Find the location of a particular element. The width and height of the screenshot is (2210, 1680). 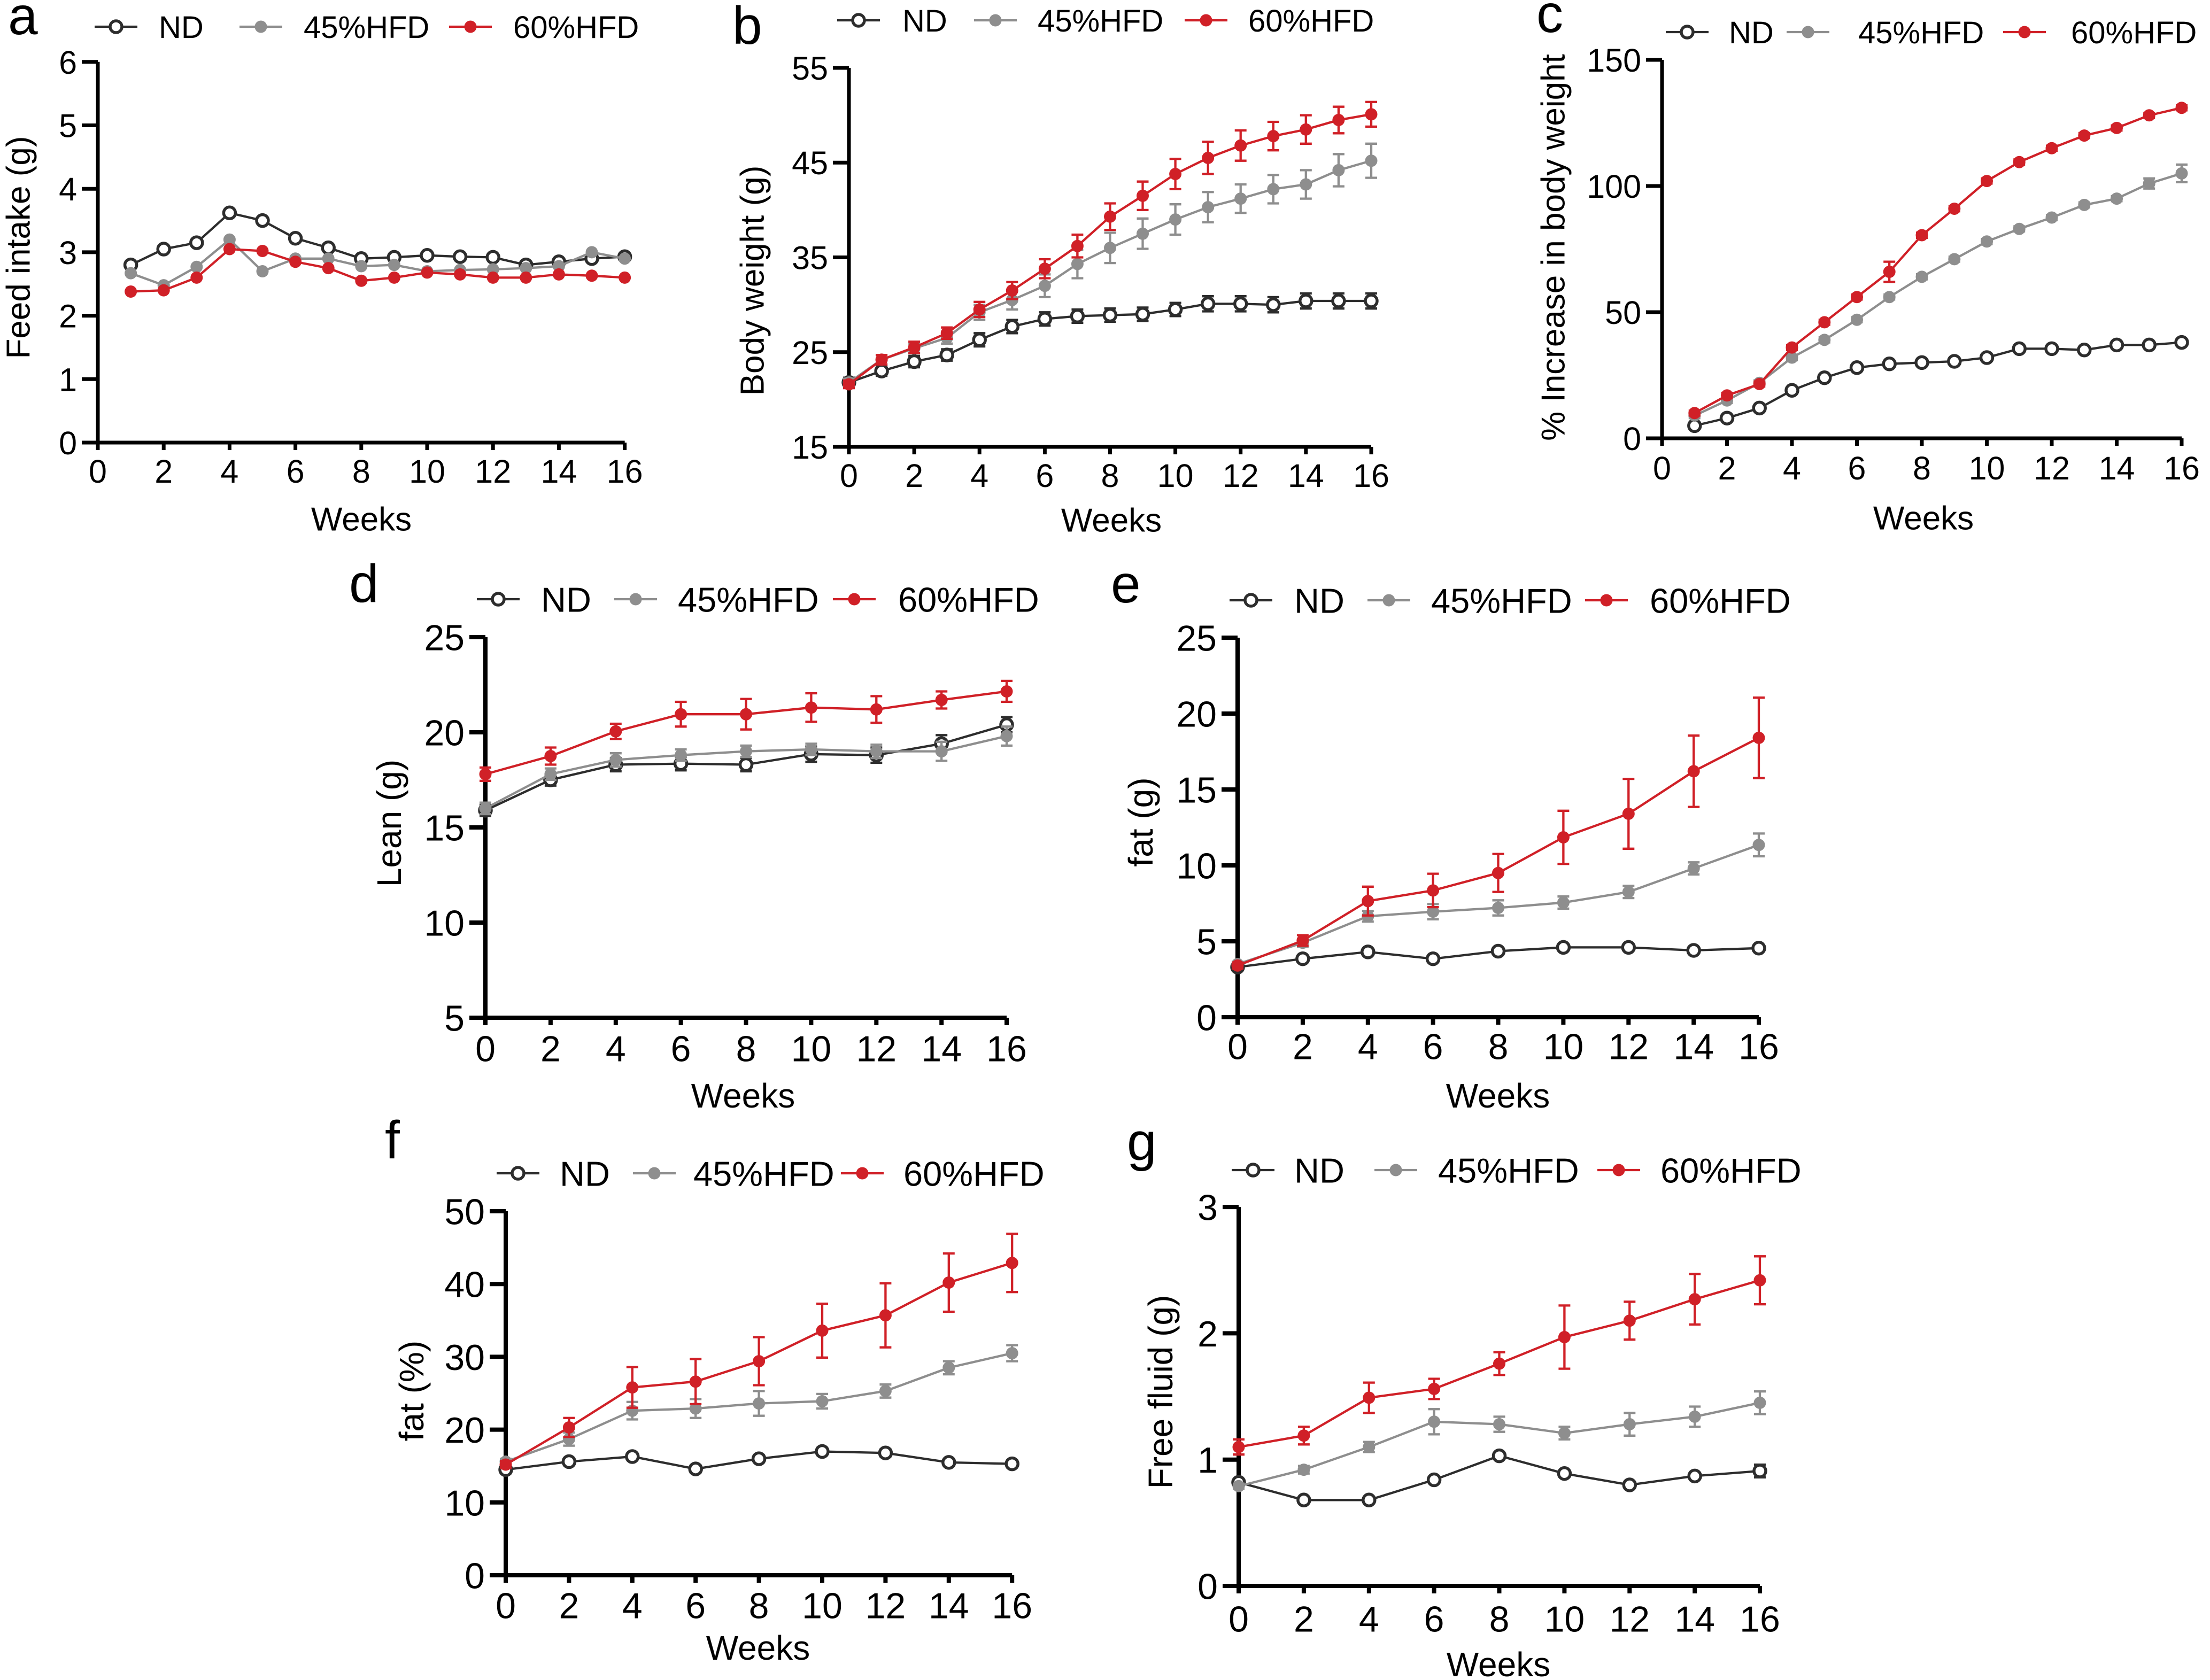

svg-text: e is located at coordinates (1126, 584).